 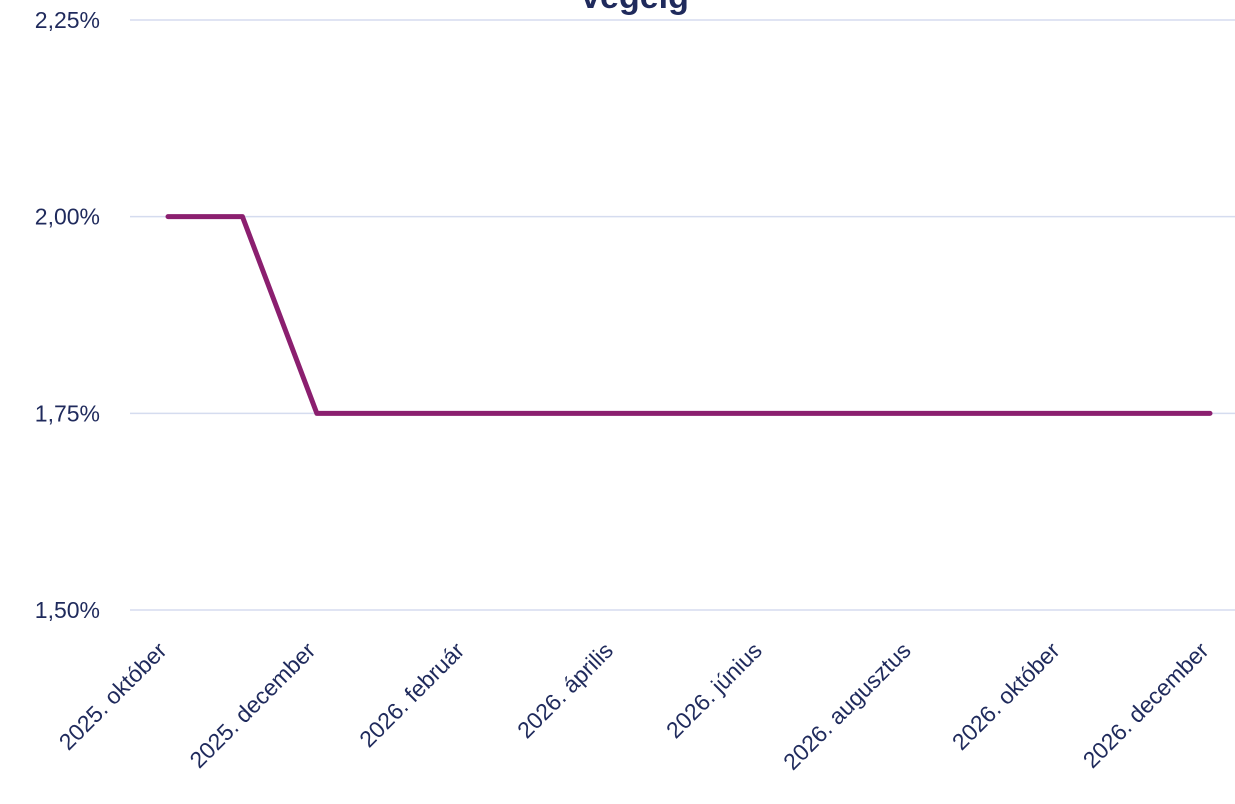 I want to click on x-tick-label: 2026. február, so click(x=411, y=694).